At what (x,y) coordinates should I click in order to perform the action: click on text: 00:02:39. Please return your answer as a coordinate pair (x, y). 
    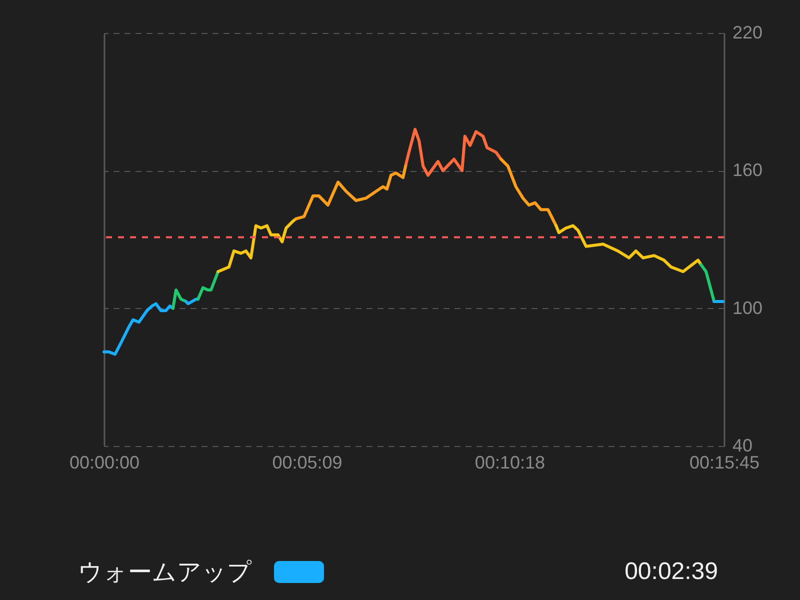
    Looking at the image, I should click on (671, 572).